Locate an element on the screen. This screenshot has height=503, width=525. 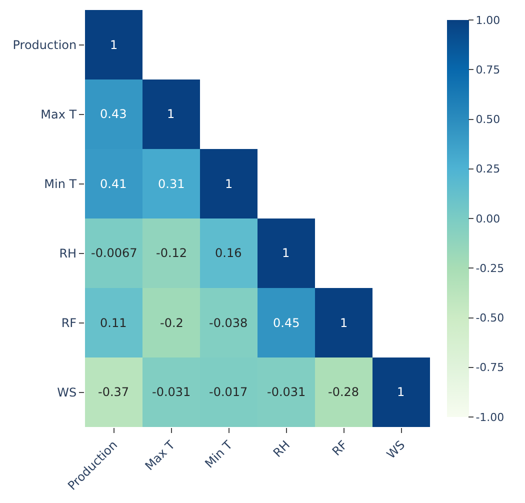
x-tick-label: WS is located at coordinates (396, 450).